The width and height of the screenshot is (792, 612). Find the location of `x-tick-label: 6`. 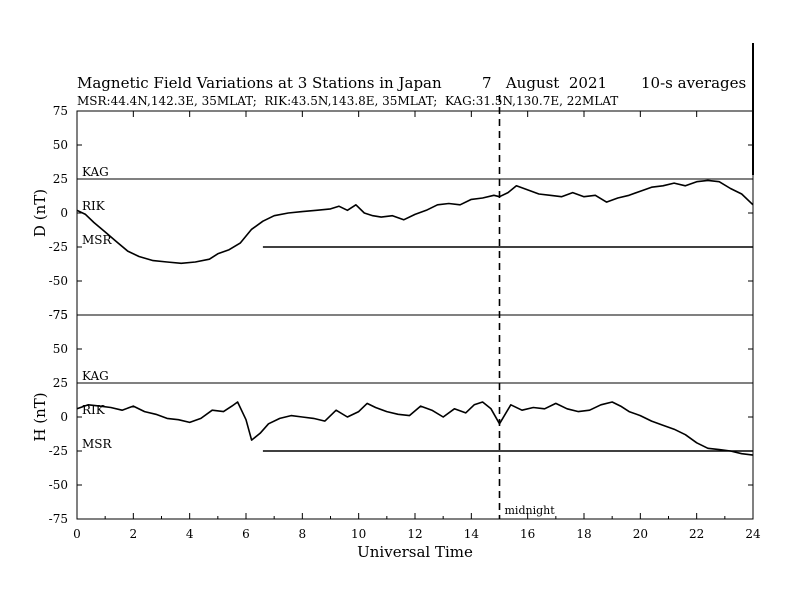

x-tick-label: 6 is located at coordinates (246, 534).